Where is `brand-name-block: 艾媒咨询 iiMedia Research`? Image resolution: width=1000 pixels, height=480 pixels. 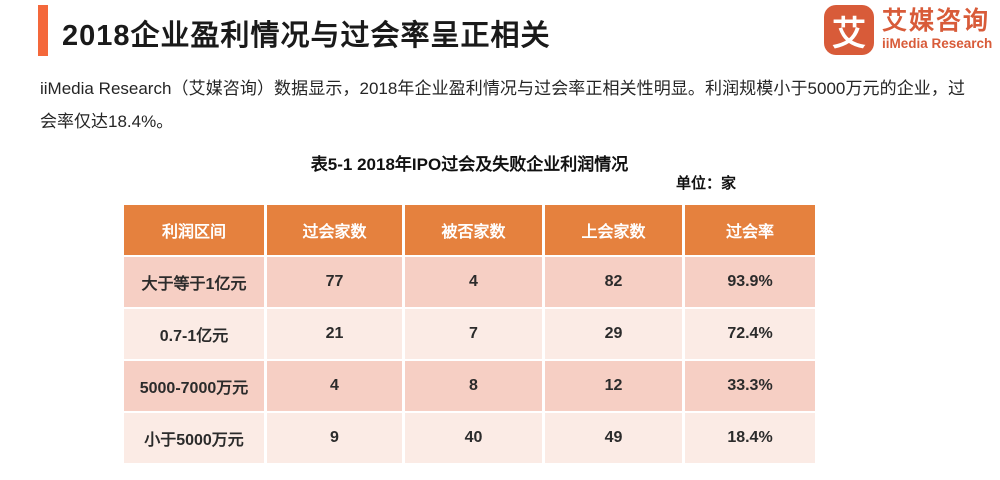 brand-name-block: 艾媒咨询 iiMedia Research is located at coordinates (937, 30).